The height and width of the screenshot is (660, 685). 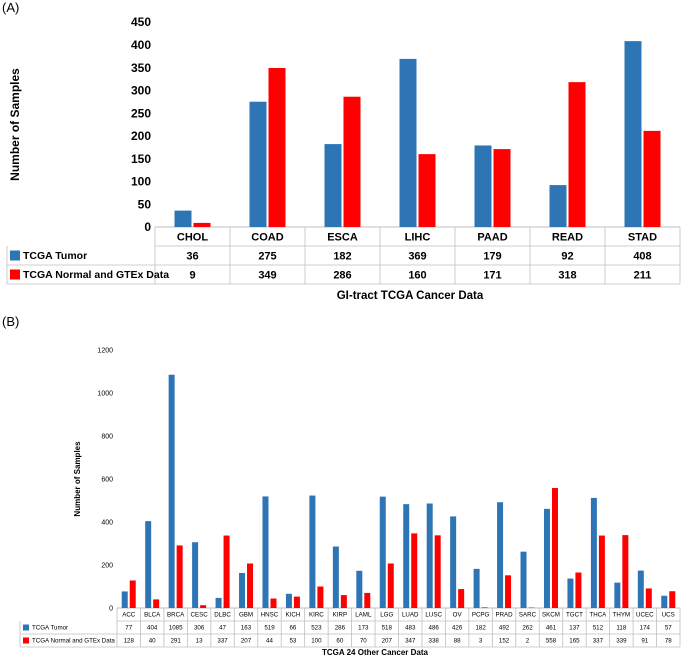 I want to click on data-value: 36, so click(x=192, y=256).